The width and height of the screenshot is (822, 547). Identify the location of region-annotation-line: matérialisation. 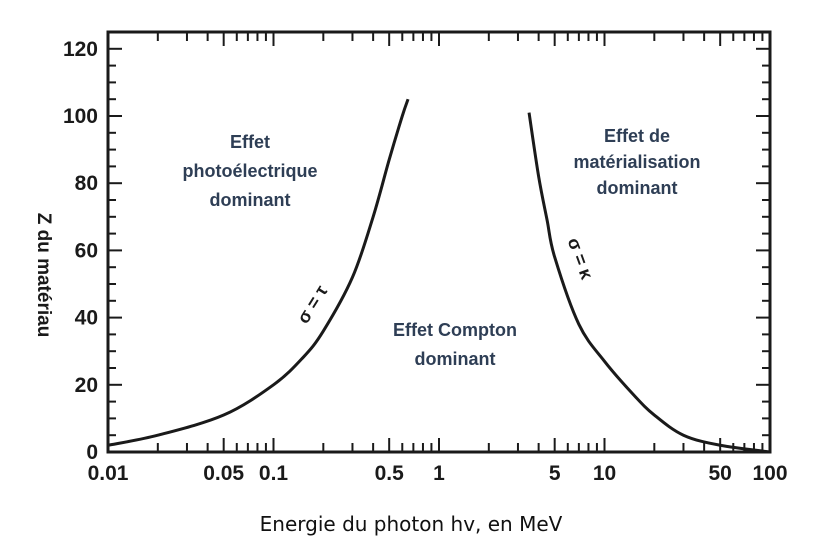
(636, 162).